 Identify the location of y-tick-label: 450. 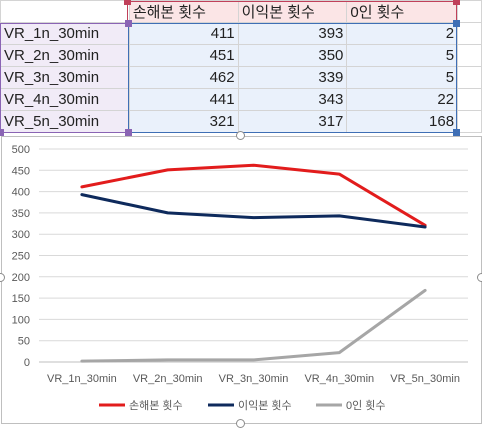
(21, 171).